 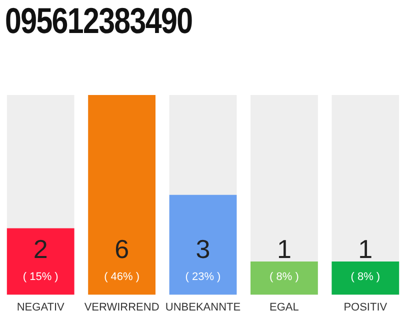 What do you see at coordinates (203, 307) in the screenshot?
I see `x-tick-label: UNBEKANNTE` at bounding box center [203, 307].